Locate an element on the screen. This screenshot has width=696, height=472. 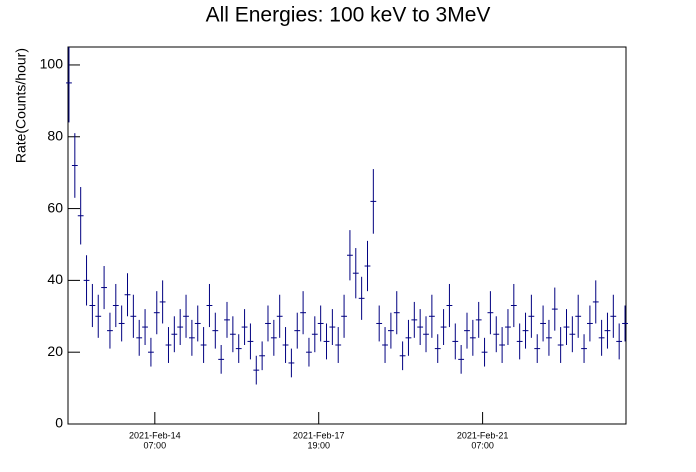
x-tick-label: 2021-Feb-17 is located at coordinates (319, 435).